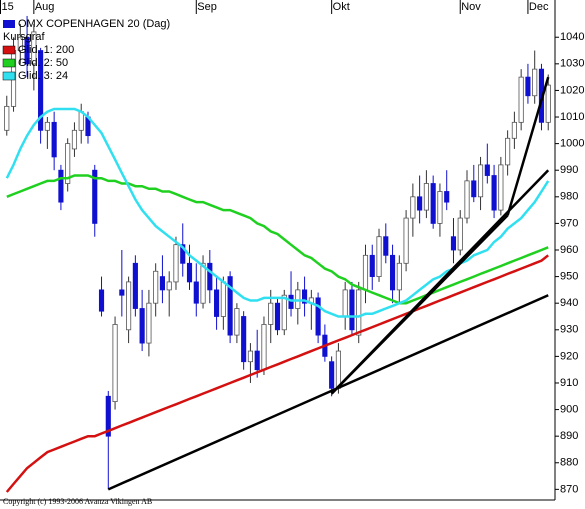 The image size is (585, 509). Describe the element at coordinates (207, 7) in the screenshot. I see `x-tick-label: Sep` at that location.